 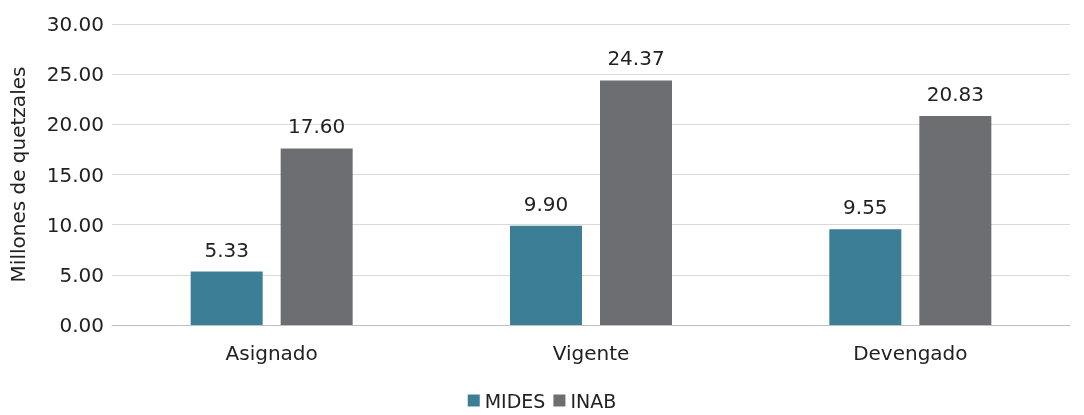 What do you see at coordinates (81, 325) in the screenshot?
I see `y-tick-label: 0.00` at bounding box center [81, 325].